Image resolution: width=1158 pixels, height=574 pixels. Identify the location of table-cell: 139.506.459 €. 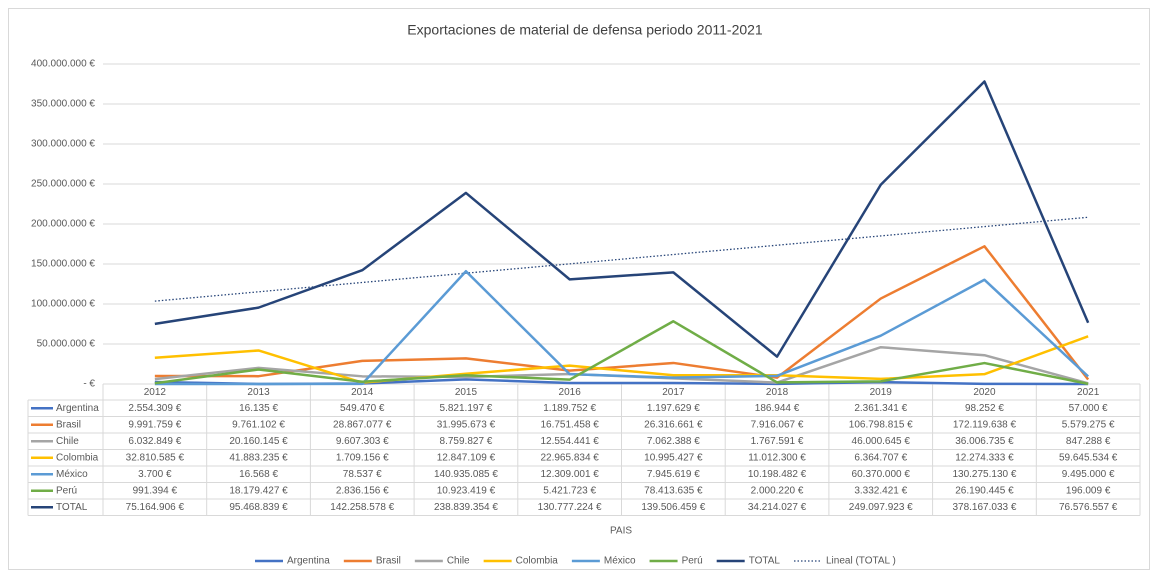
(673, 507).